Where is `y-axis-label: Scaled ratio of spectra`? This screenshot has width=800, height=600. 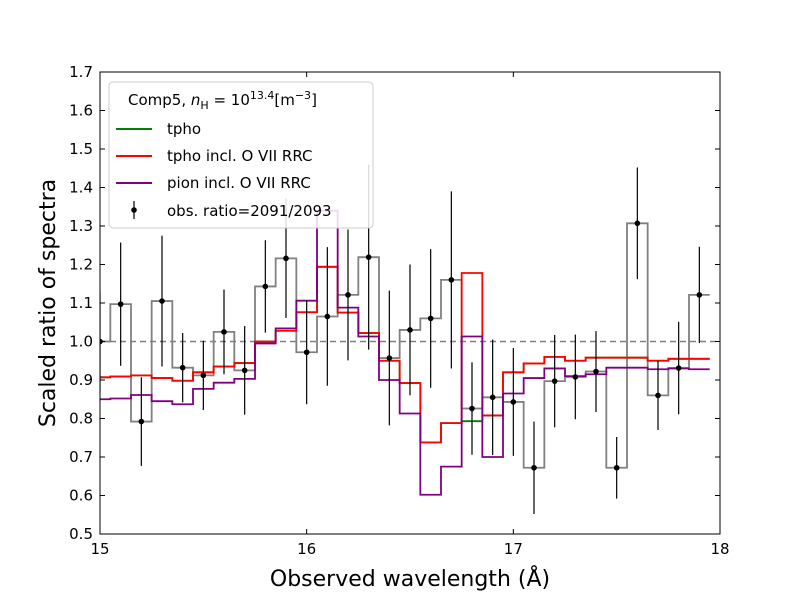 y-axis-label: Scaled ratio of spectra is located at coordinates (48, 303).